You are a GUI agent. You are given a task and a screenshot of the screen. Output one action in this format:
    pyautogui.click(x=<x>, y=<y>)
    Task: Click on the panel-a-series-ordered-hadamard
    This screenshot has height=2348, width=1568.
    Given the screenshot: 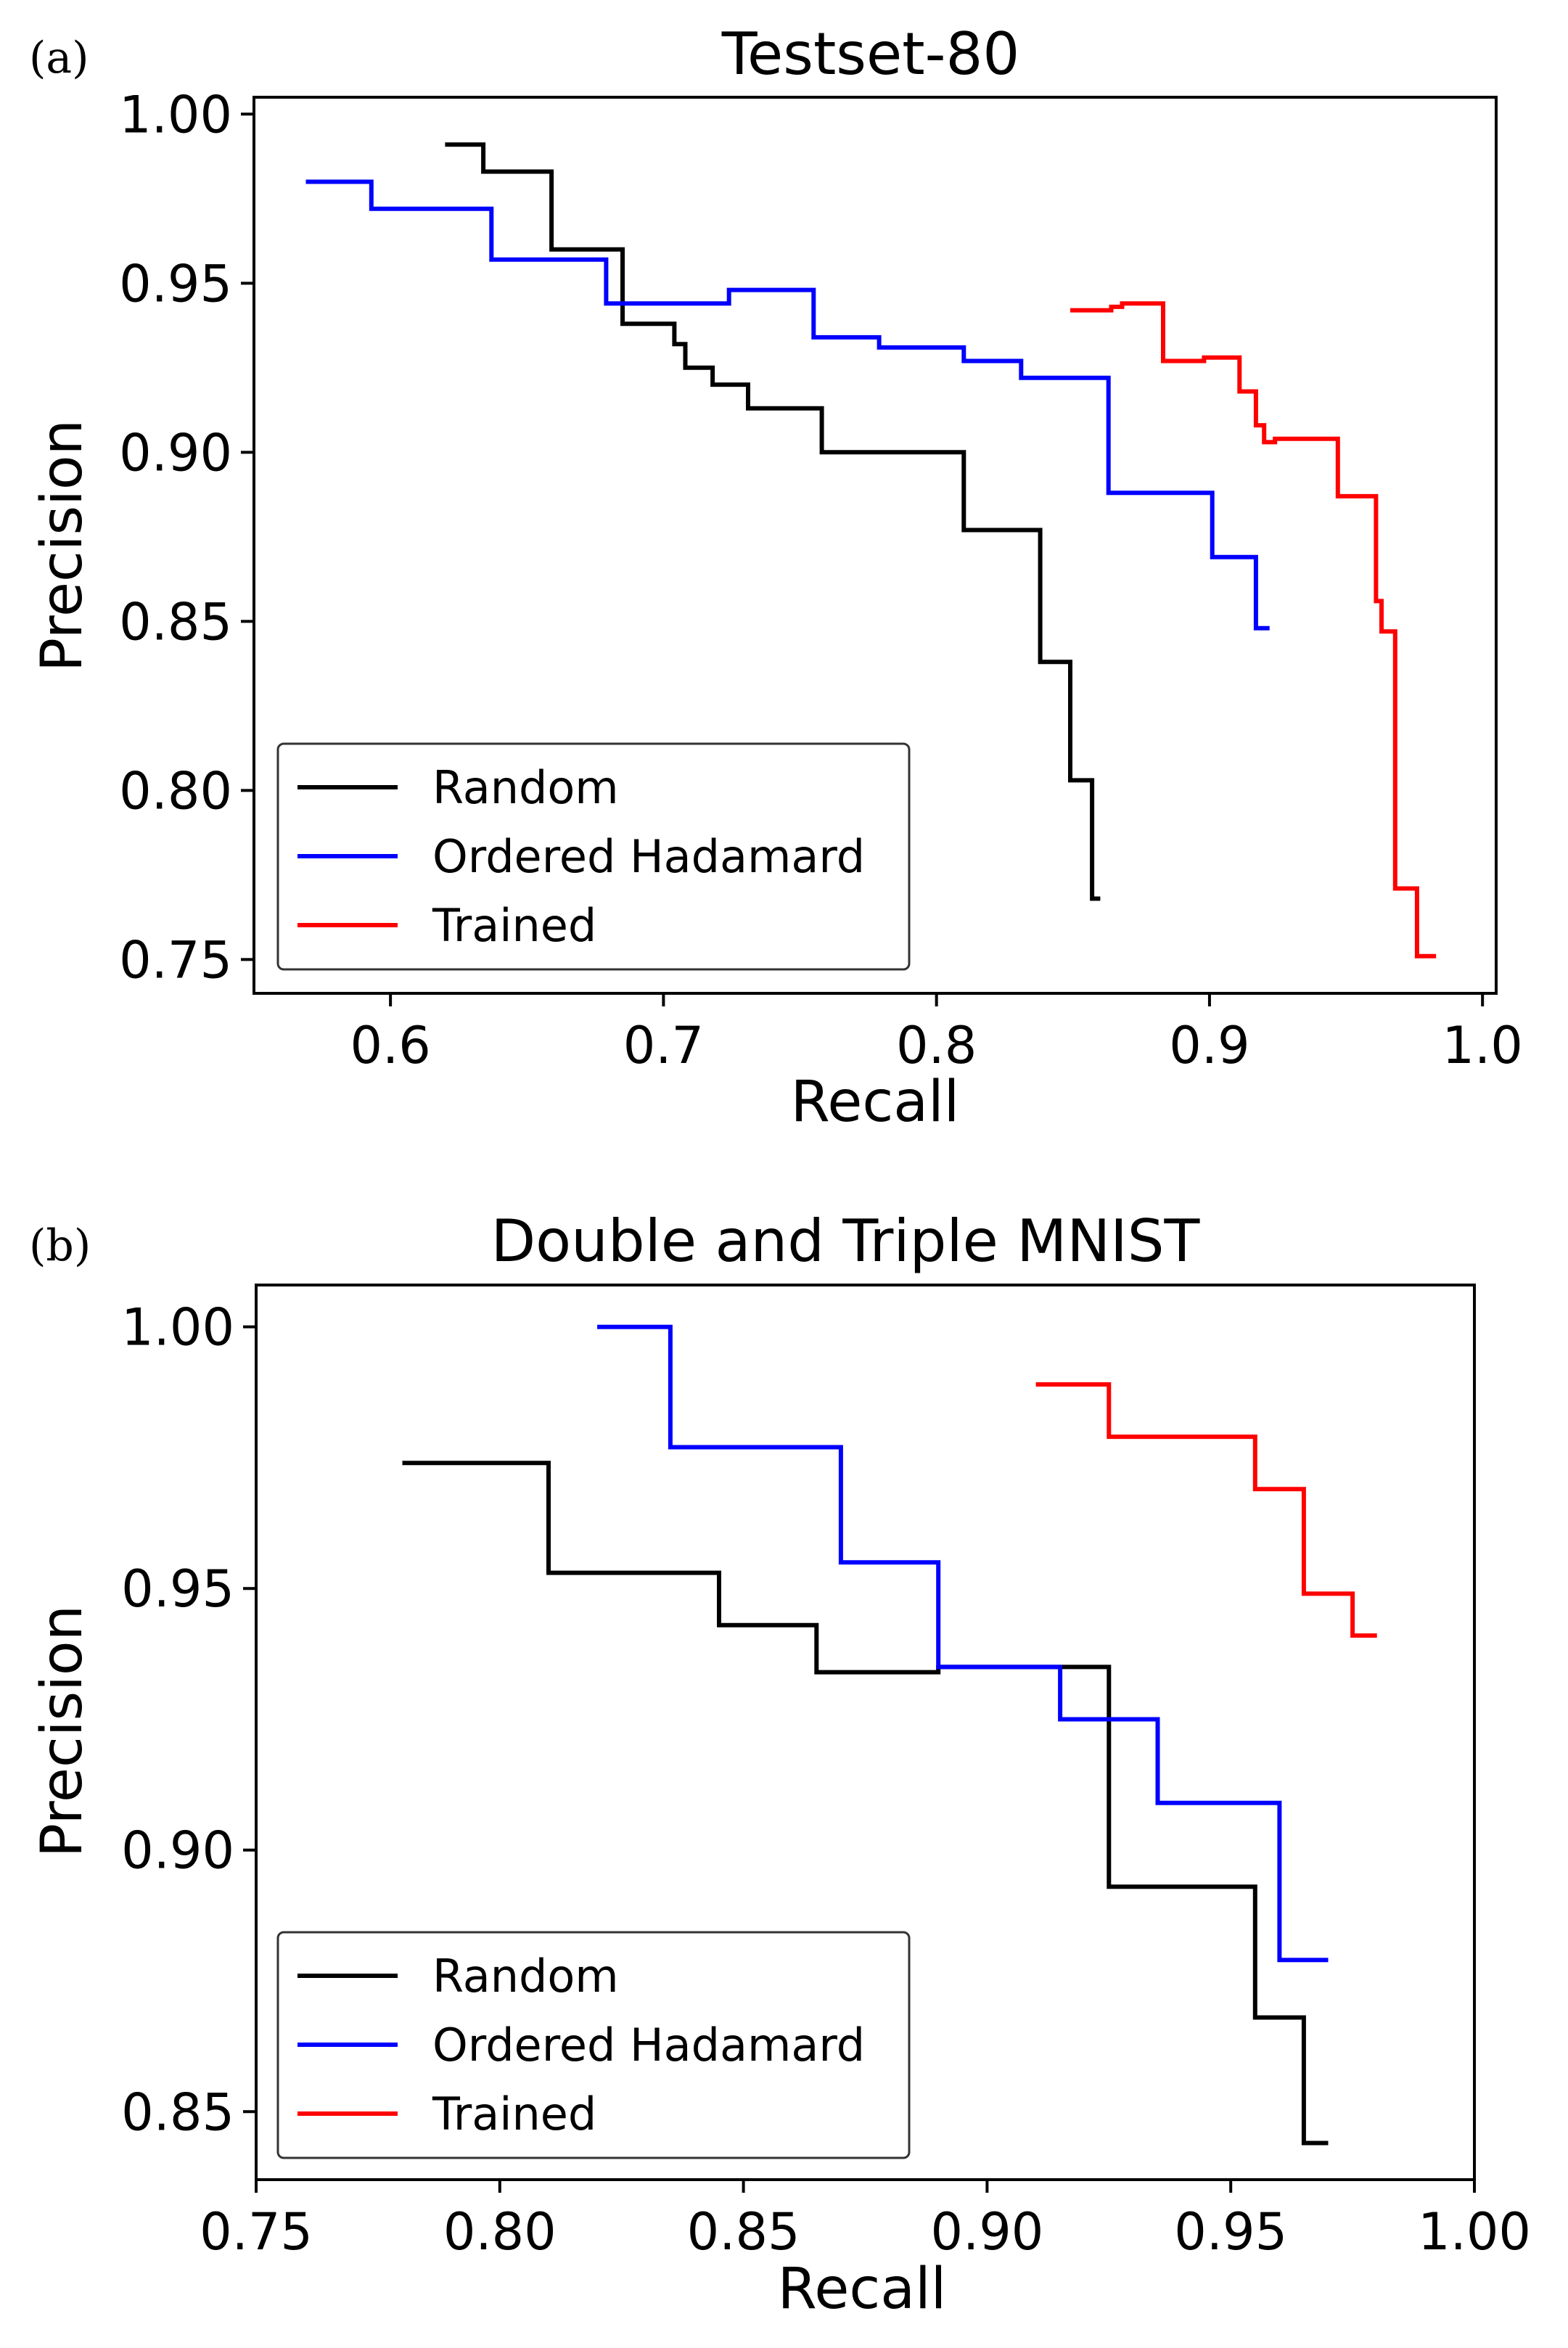 What is the action you would take?
    pyautogui.click(x=787, y=405)
    